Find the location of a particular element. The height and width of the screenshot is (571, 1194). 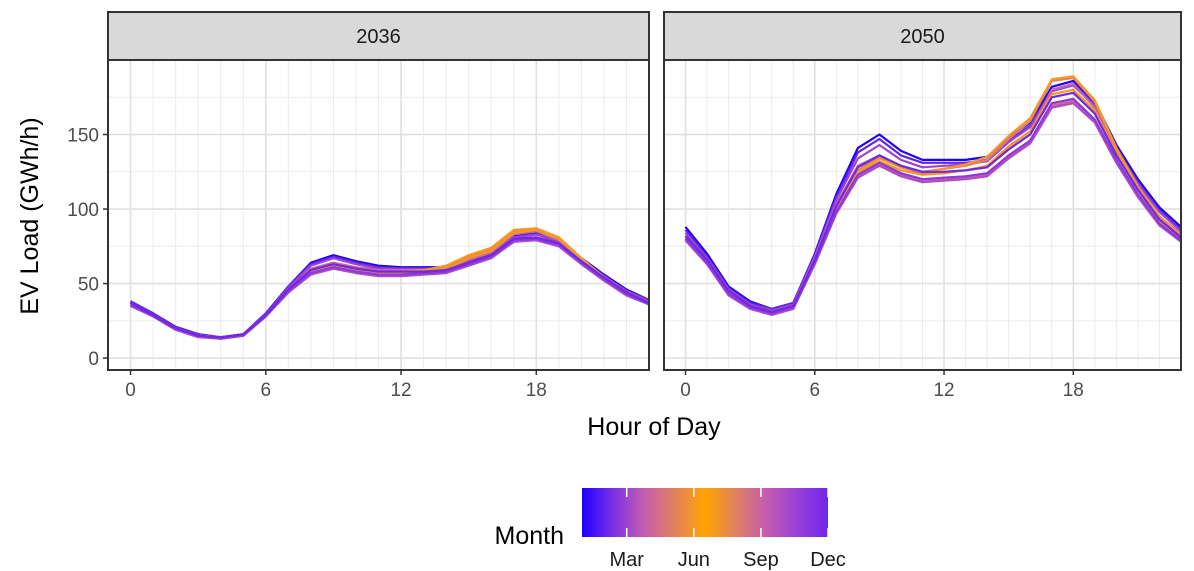

legend: Month Mar Jun Sep Dec is located at coordinates (670, 529).